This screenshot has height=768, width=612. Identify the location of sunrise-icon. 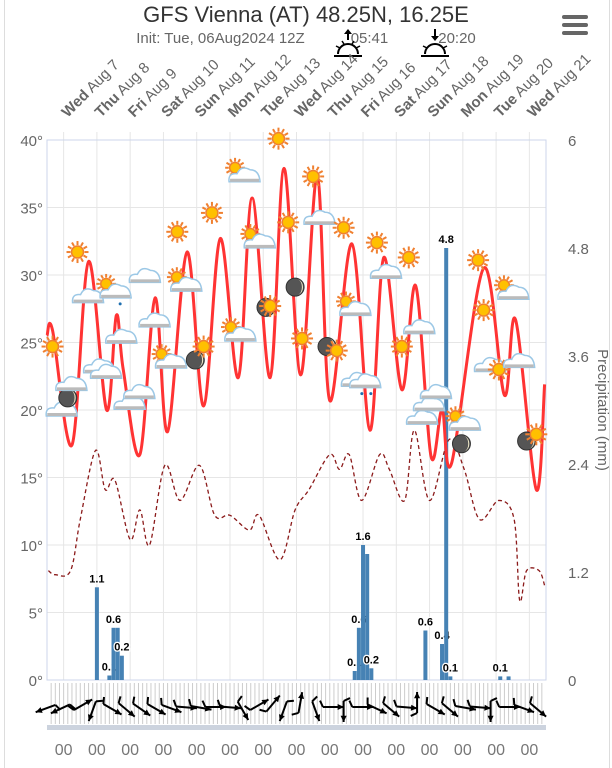
(348, 43).